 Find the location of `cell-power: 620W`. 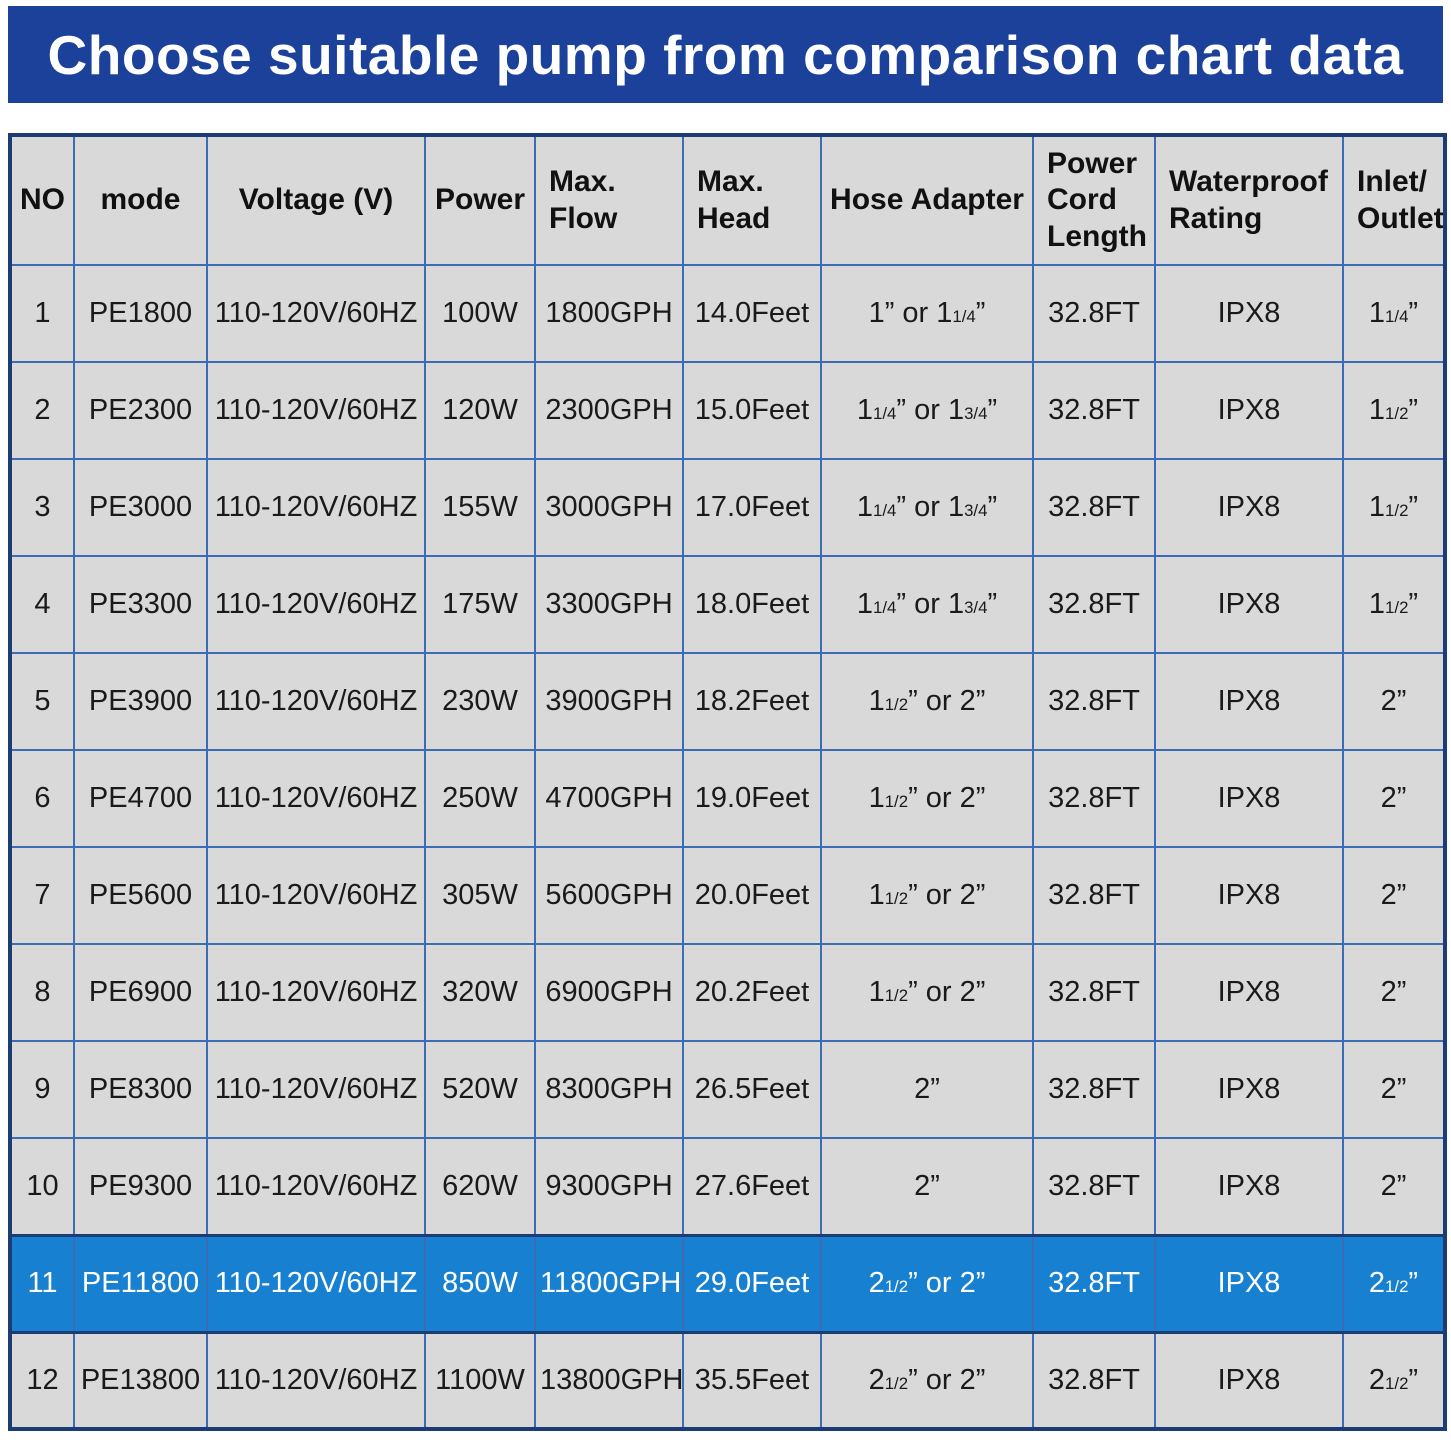

cell-power: 620W is located at coordinates (480, 1186).